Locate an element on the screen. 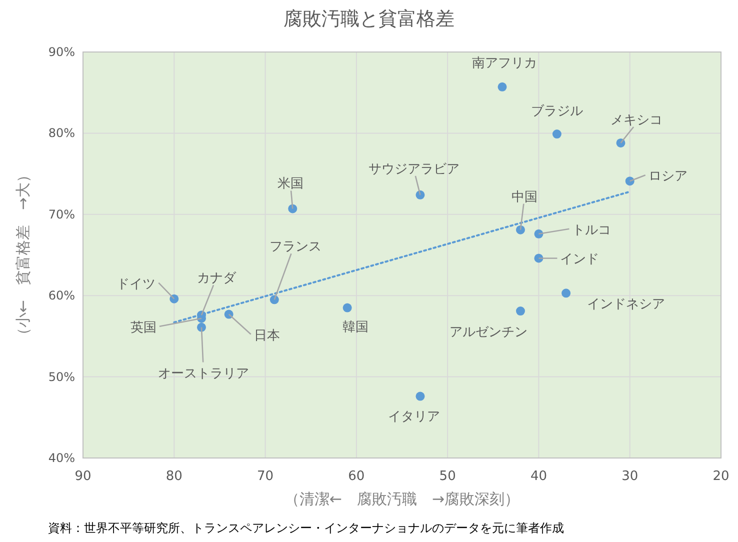  annotation: 韓国 is located at coordinates (355, 327).